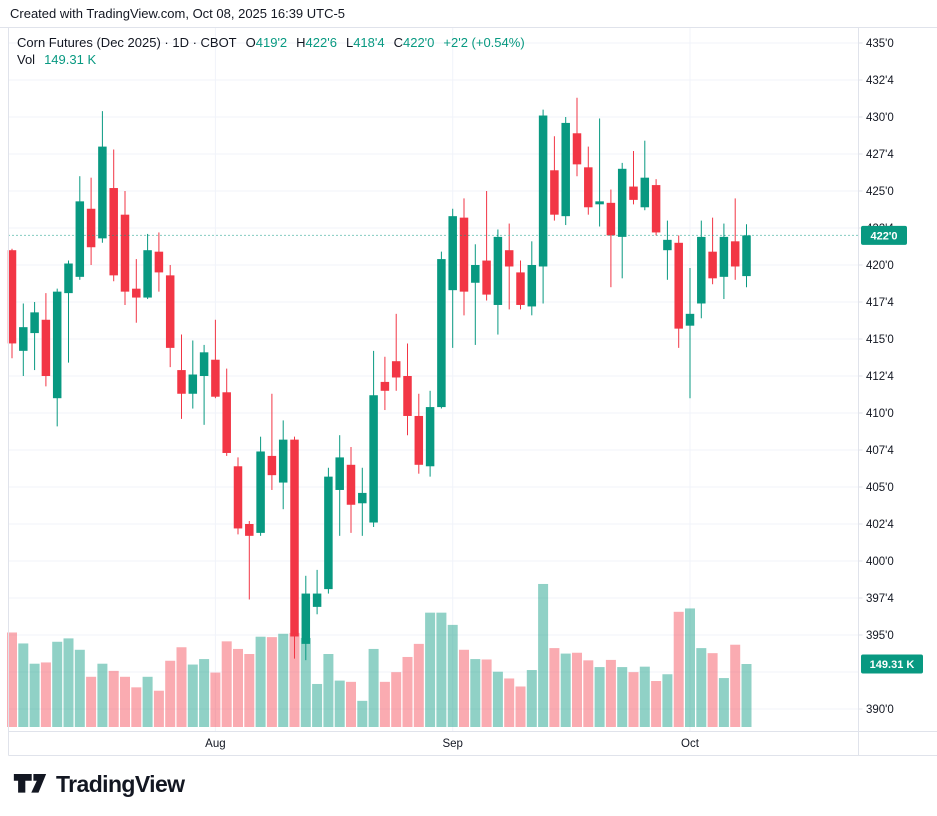 The image size is (937, 816). What do you see at coordinates (452, 744) in the screenshot?
I see `time-axis-label: Sep` at bounding box center [452, 744].